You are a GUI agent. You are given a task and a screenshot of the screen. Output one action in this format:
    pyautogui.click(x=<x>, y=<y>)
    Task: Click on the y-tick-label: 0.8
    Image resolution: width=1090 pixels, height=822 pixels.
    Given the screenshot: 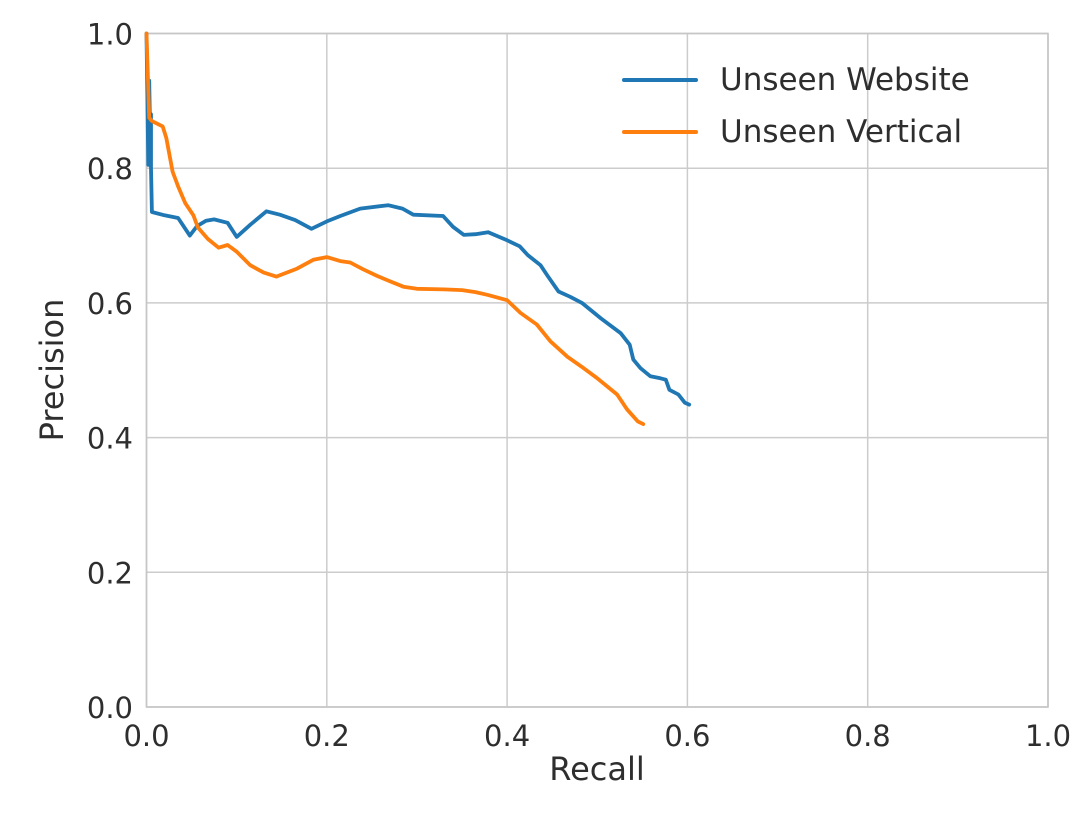 What is the action you would take?
    pyautogui.click(x=110, y=169)
    